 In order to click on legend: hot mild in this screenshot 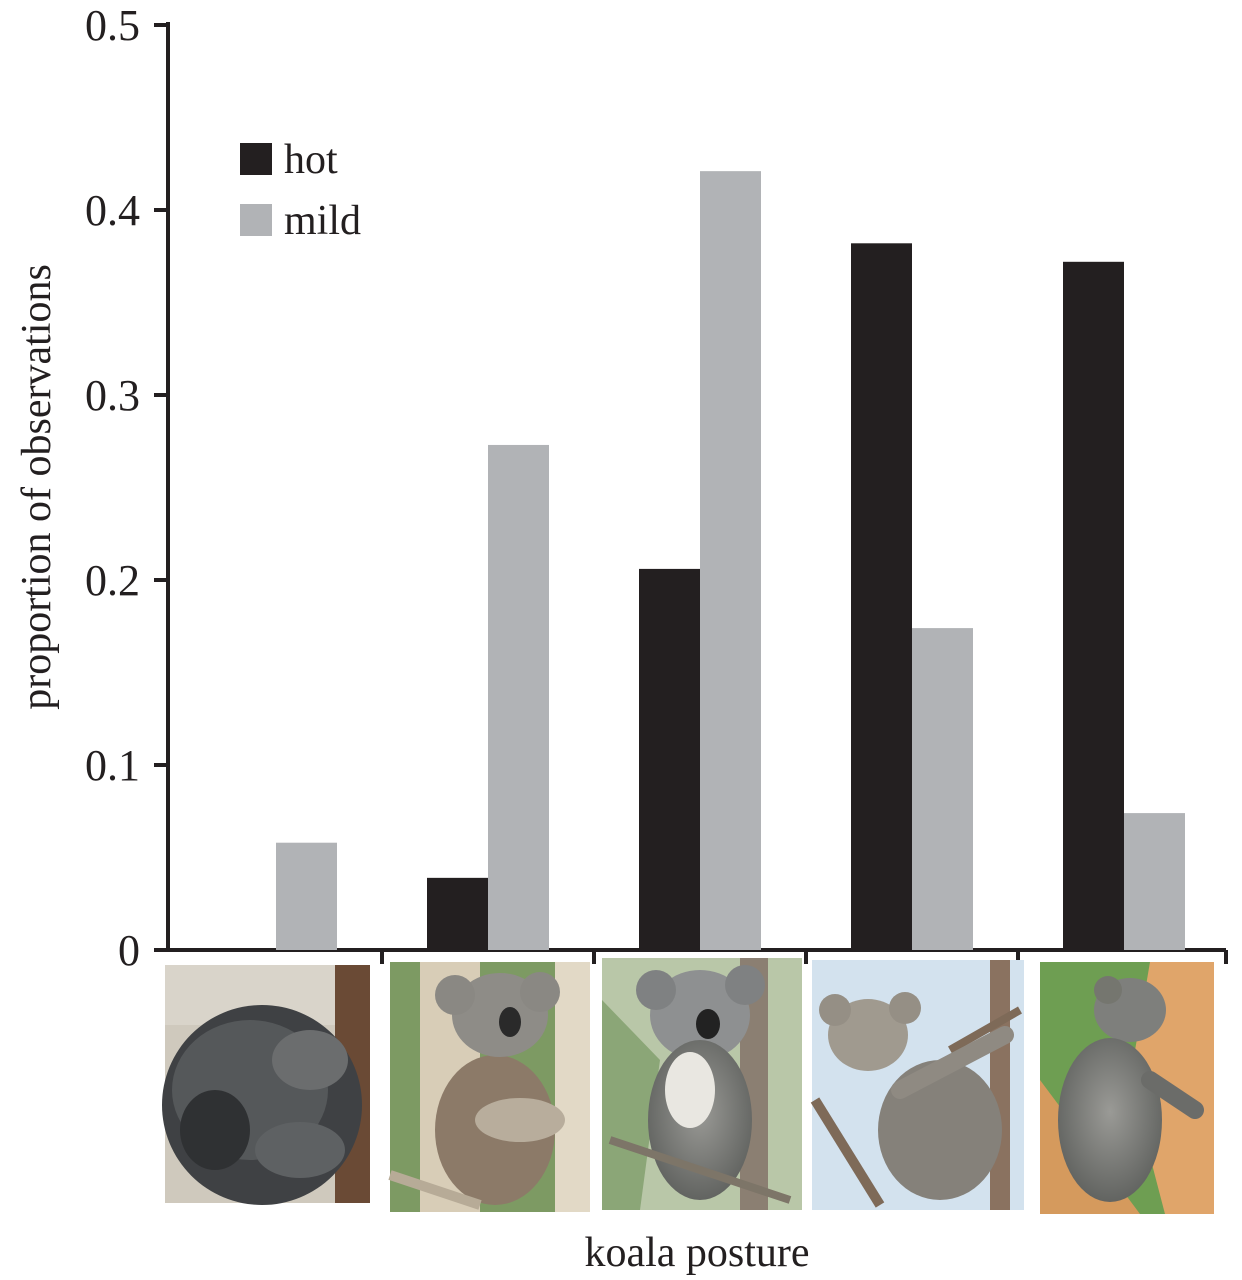, I will do `click(300, 190)`.